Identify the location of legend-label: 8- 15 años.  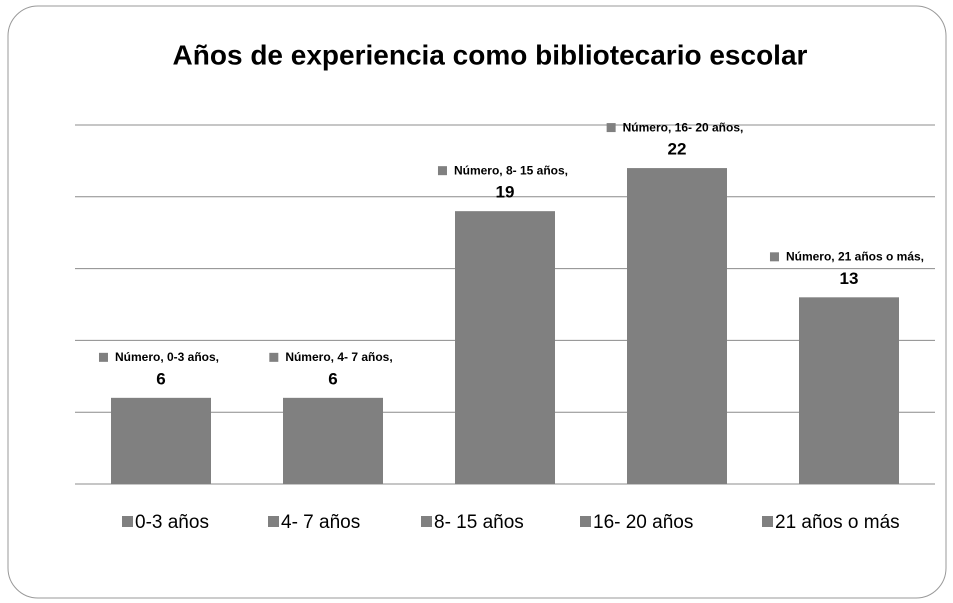
(479, 522).